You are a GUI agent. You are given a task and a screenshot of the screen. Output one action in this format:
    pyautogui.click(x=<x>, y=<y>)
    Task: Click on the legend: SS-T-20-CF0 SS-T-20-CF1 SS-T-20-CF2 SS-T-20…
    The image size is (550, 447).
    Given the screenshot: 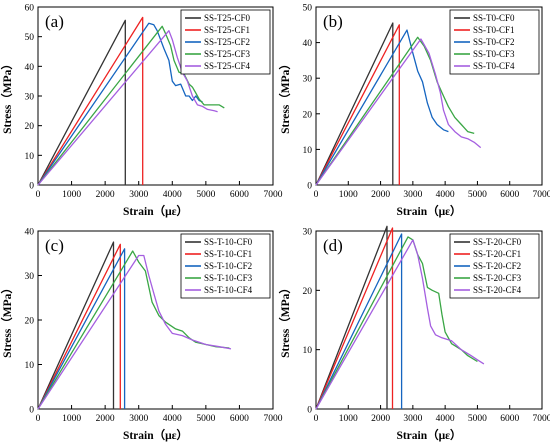 What is the action you would take?
    pyautogui.click(x=494, y=266)
    